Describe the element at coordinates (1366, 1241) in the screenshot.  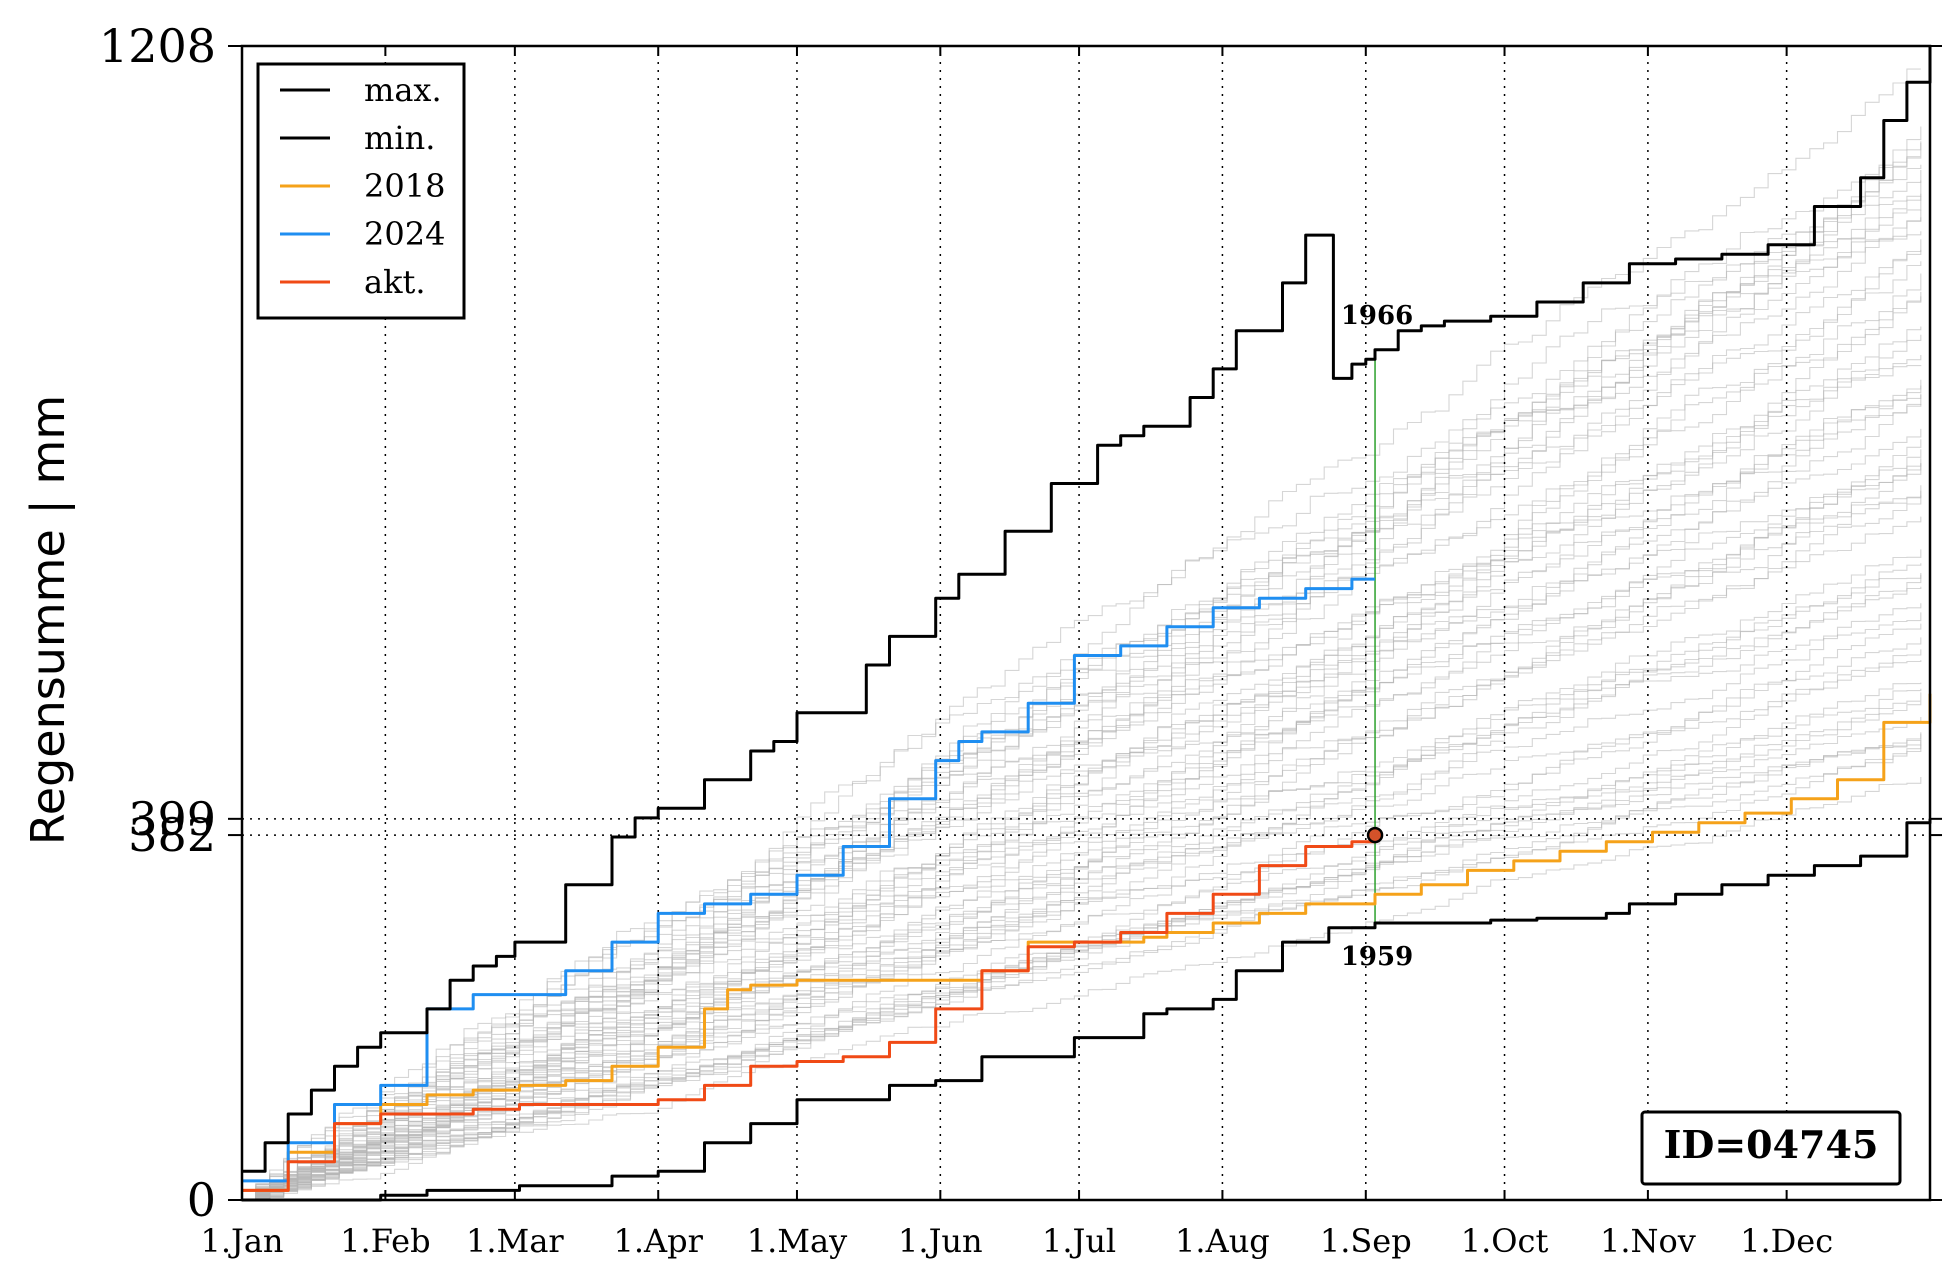
I see `x-tick-label: 1.Sep` at that location.